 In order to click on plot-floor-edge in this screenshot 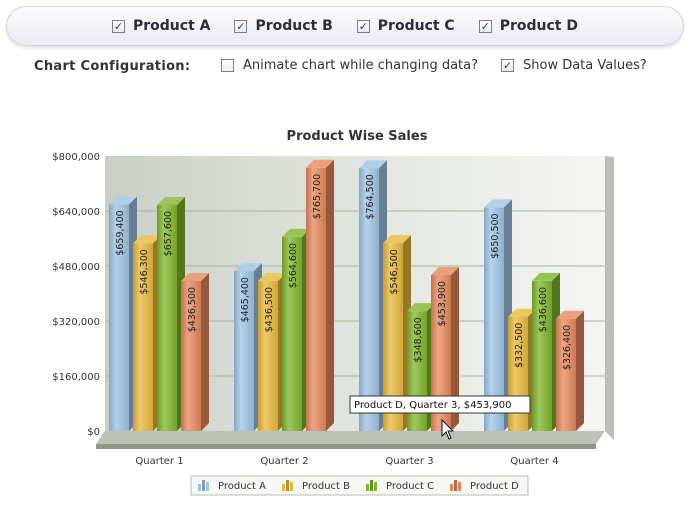, I will do `click(346, 446)`.